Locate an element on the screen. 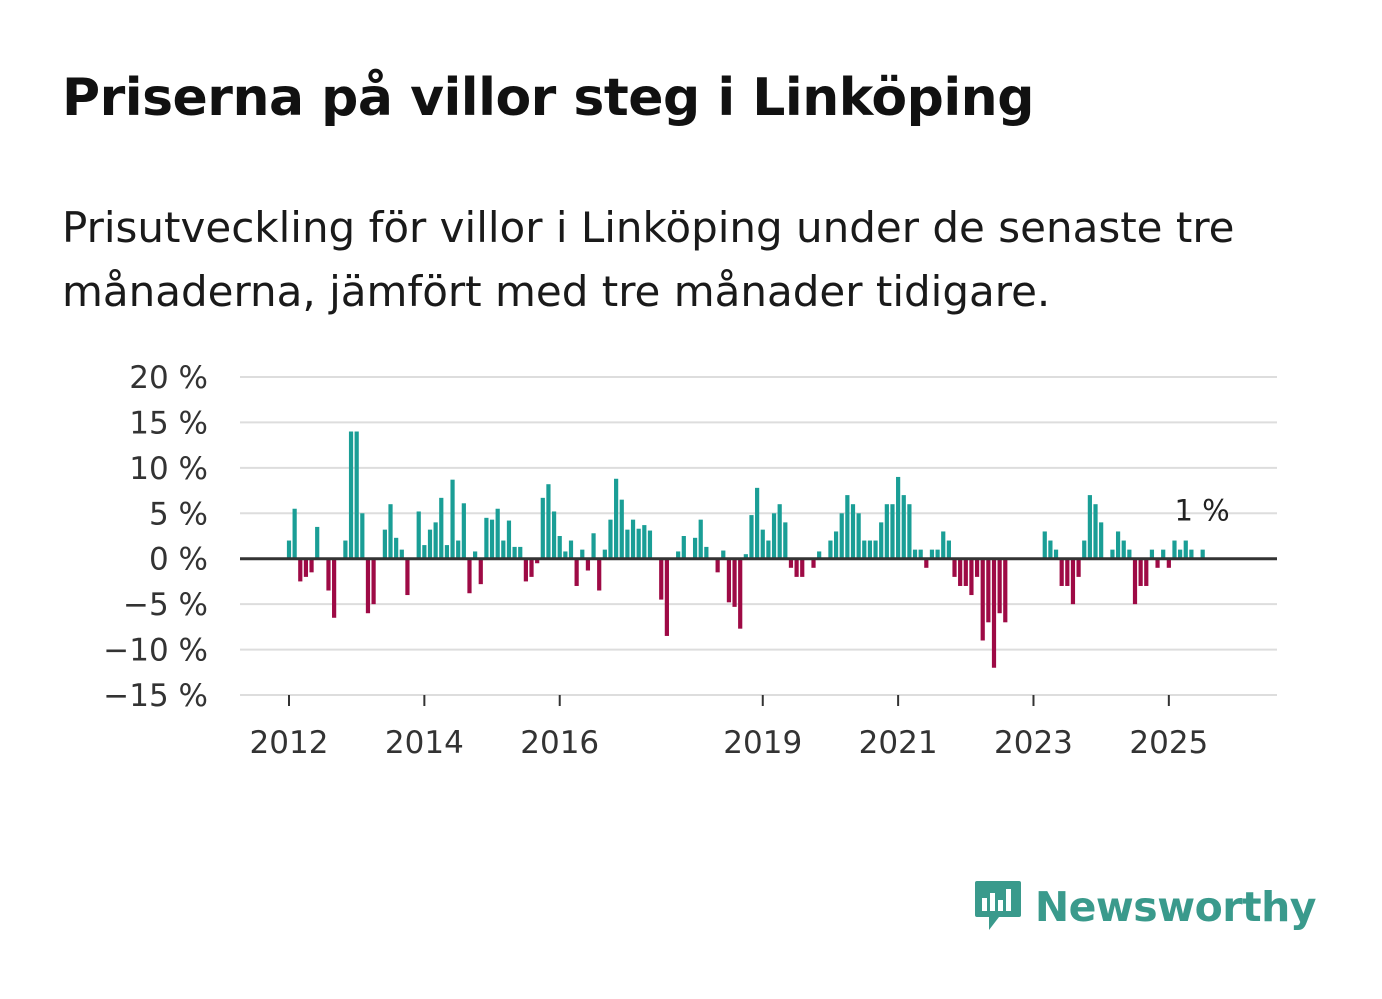  x-tick-label: 2012 is located at coordinates (289, 743).